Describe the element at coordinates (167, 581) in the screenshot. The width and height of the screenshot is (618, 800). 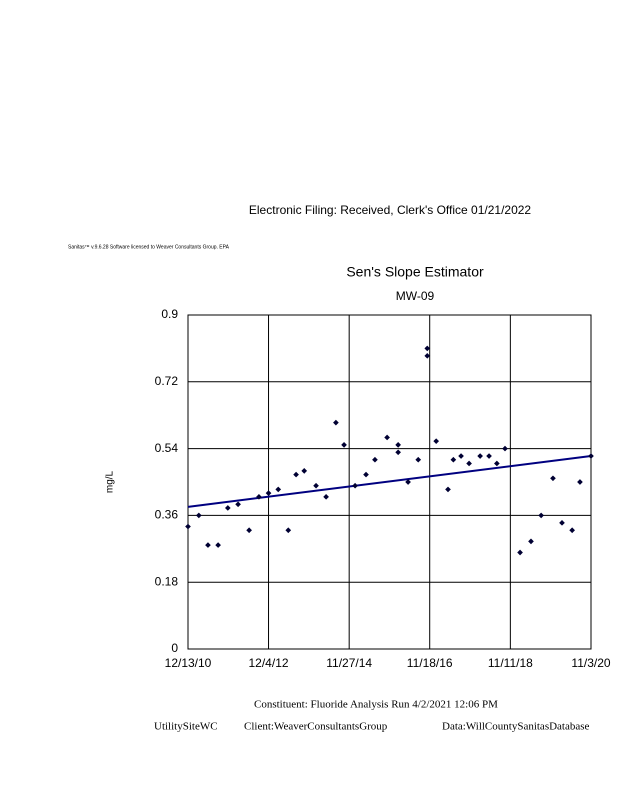
I see `y-tick-label: 0.18` at that location.